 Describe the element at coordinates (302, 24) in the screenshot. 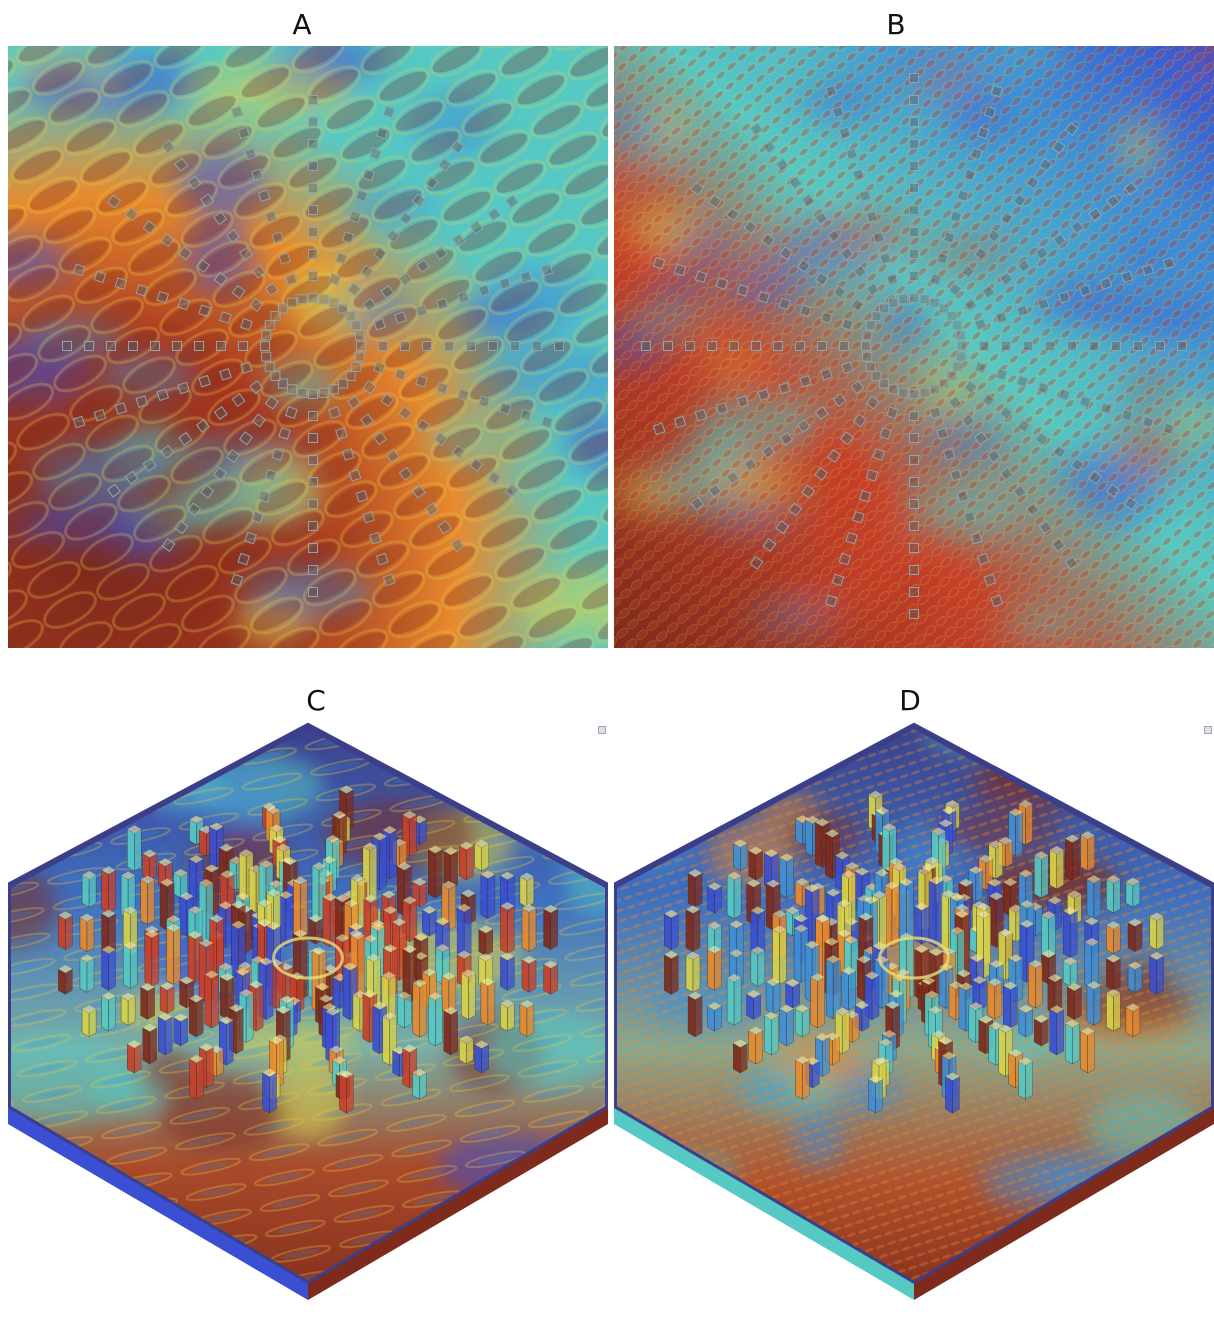

I see `panel-label-a: A` at that location.